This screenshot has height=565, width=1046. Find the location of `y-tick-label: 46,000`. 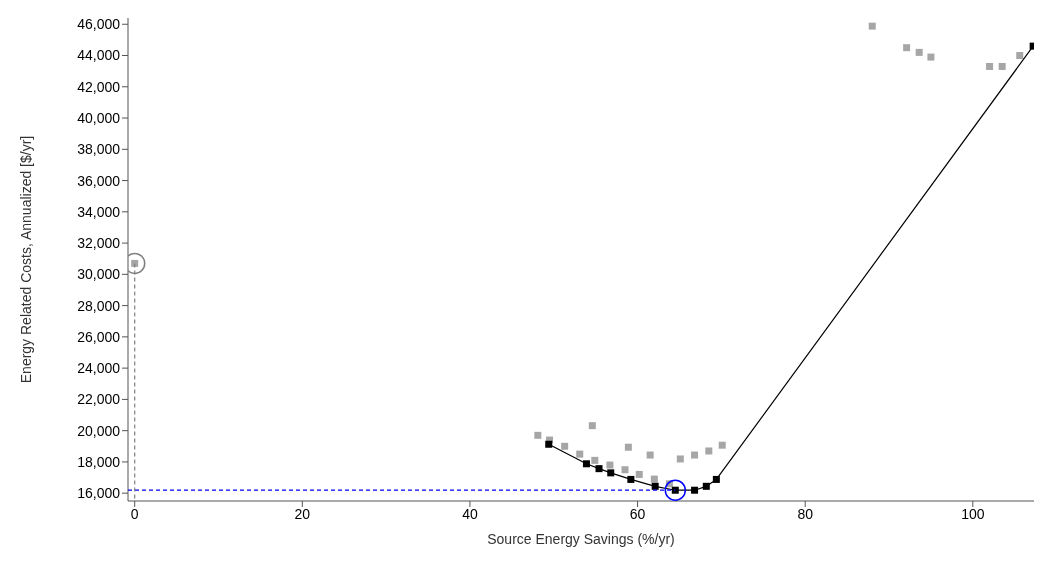

y-tick-label: 46,000 is located at coordinates (99, 24).